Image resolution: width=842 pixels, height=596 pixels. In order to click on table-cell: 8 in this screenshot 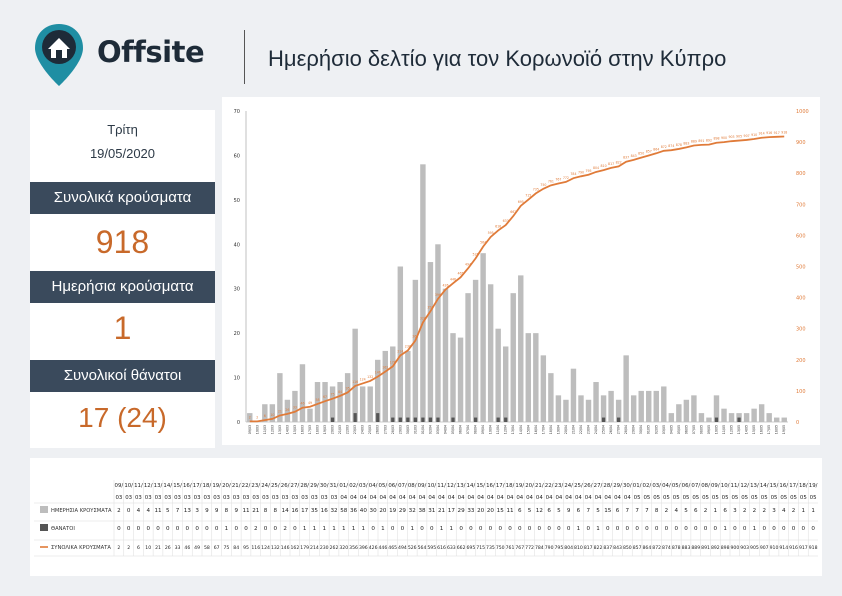, I will do `click(266, 511)`.